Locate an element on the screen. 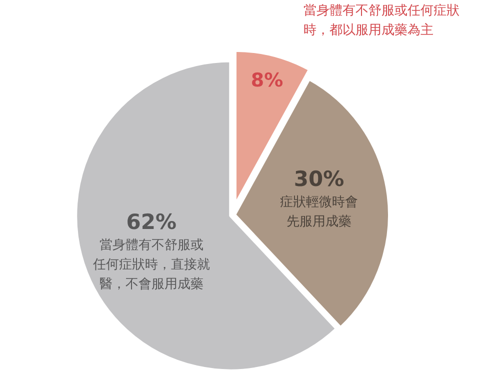  slice-label: 當身體有不舒服或任何症狀時，都以服用成藥為主 is located at coordinates (382, 20).